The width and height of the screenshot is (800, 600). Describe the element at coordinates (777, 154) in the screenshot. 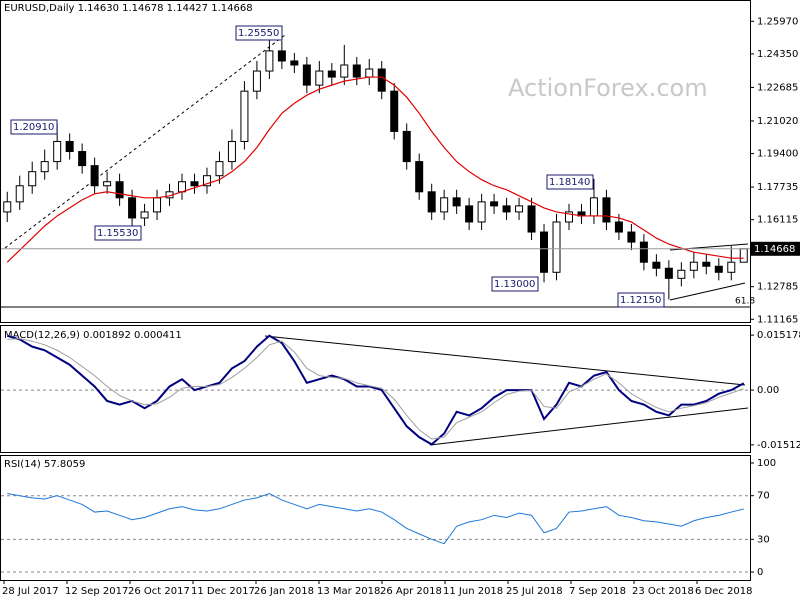

I see `y-tick-label: 1.19400` at that location.